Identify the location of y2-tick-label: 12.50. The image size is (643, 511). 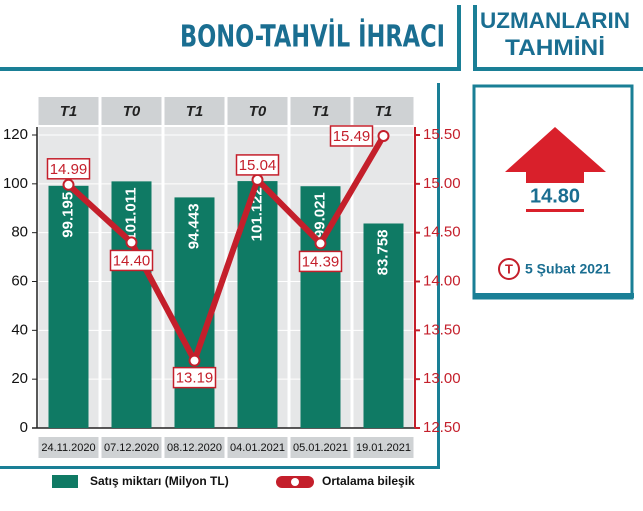
(442, 427).